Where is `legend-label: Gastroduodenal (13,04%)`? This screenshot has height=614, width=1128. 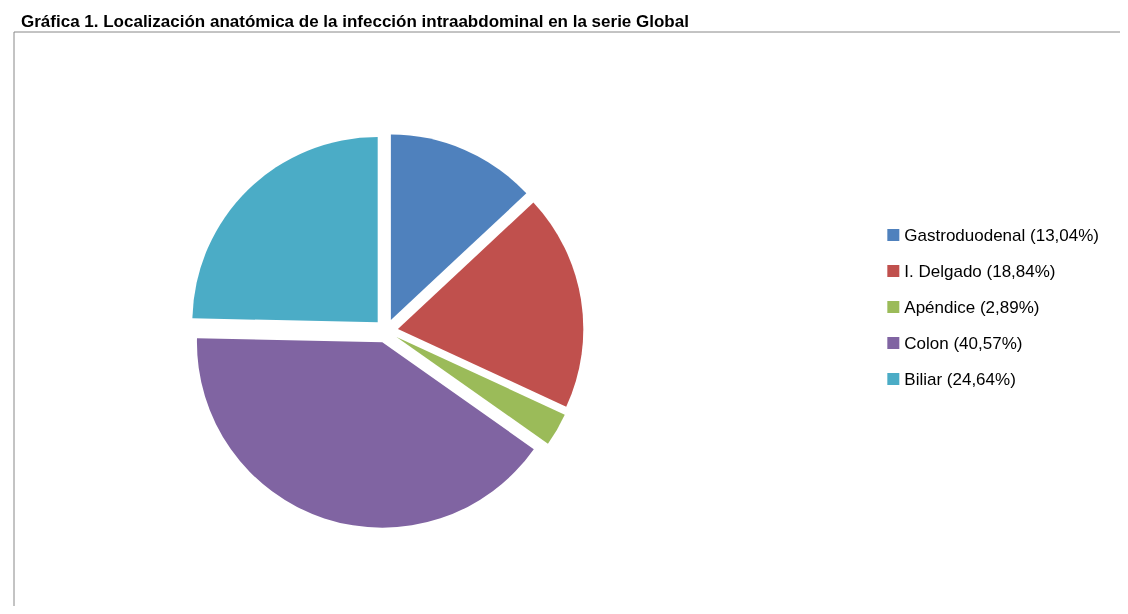 legend-label: Gastroduodenal (13,04%) is located at coordinates (1002, 235).